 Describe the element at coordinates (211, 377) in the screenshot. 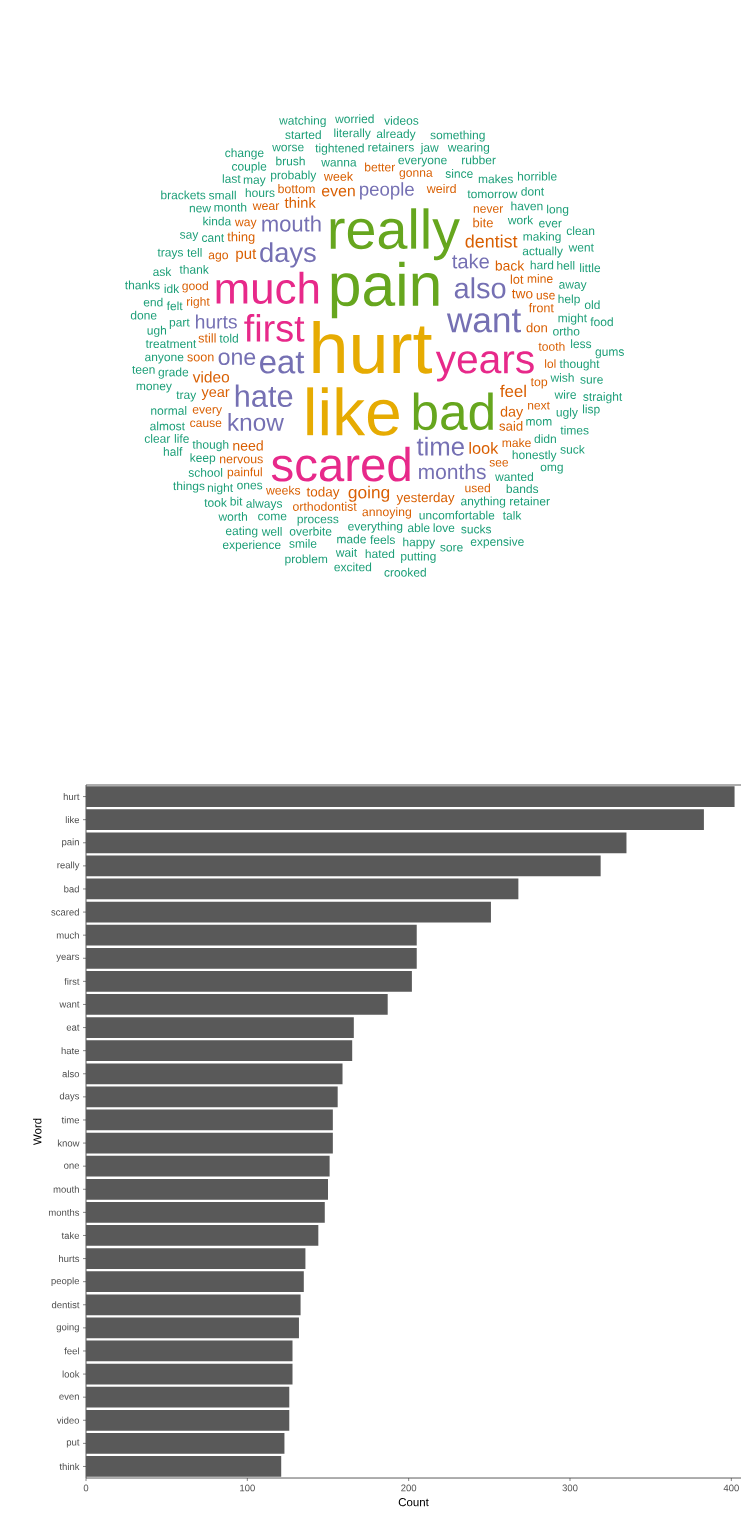

I see `category-label: video` at that location.